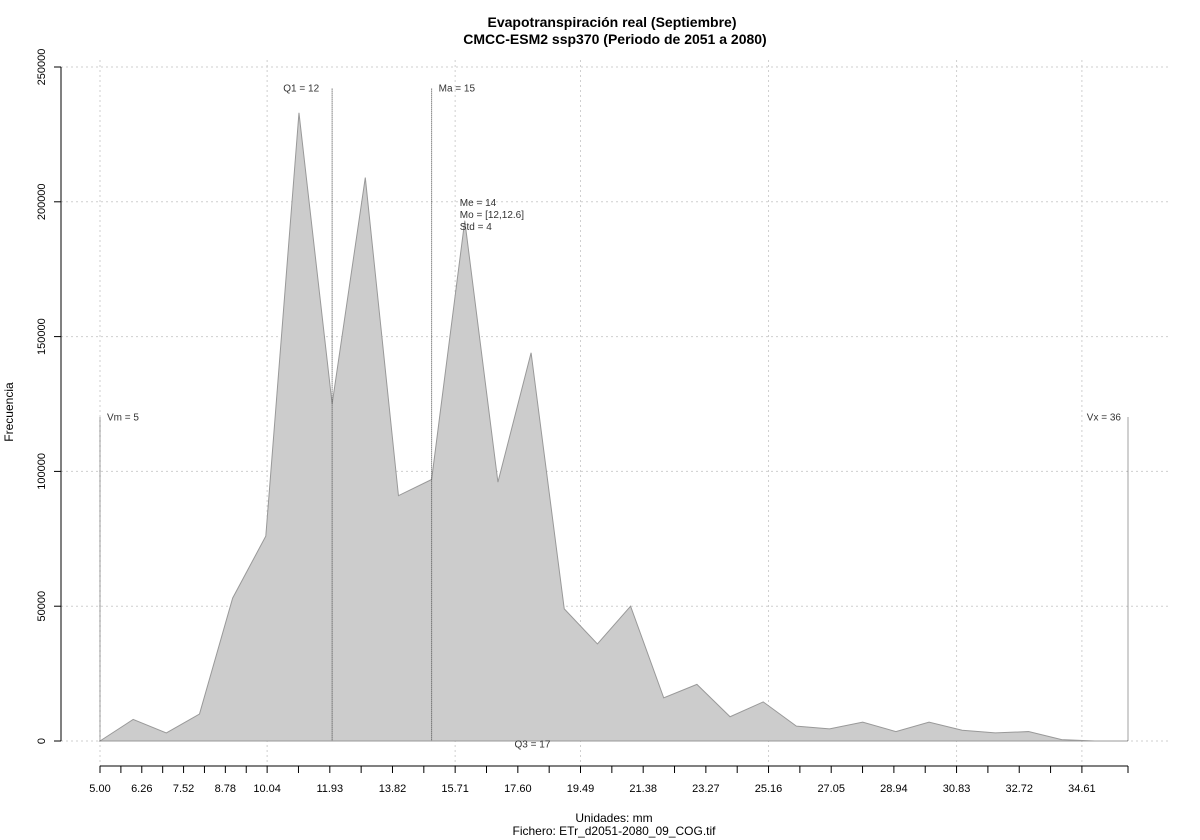  I want to click on x-tick-label: 19.49, so click(581, 789).